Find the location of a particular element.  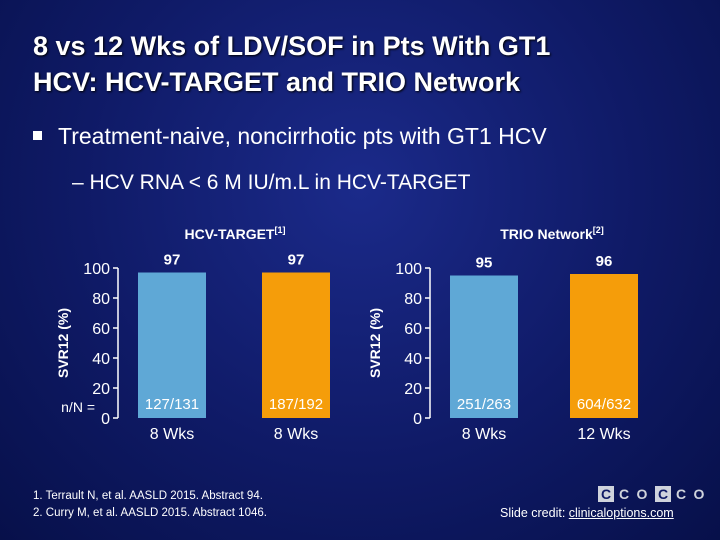

bar-nn-label: 604/632 is located at coordinates (604, 404).